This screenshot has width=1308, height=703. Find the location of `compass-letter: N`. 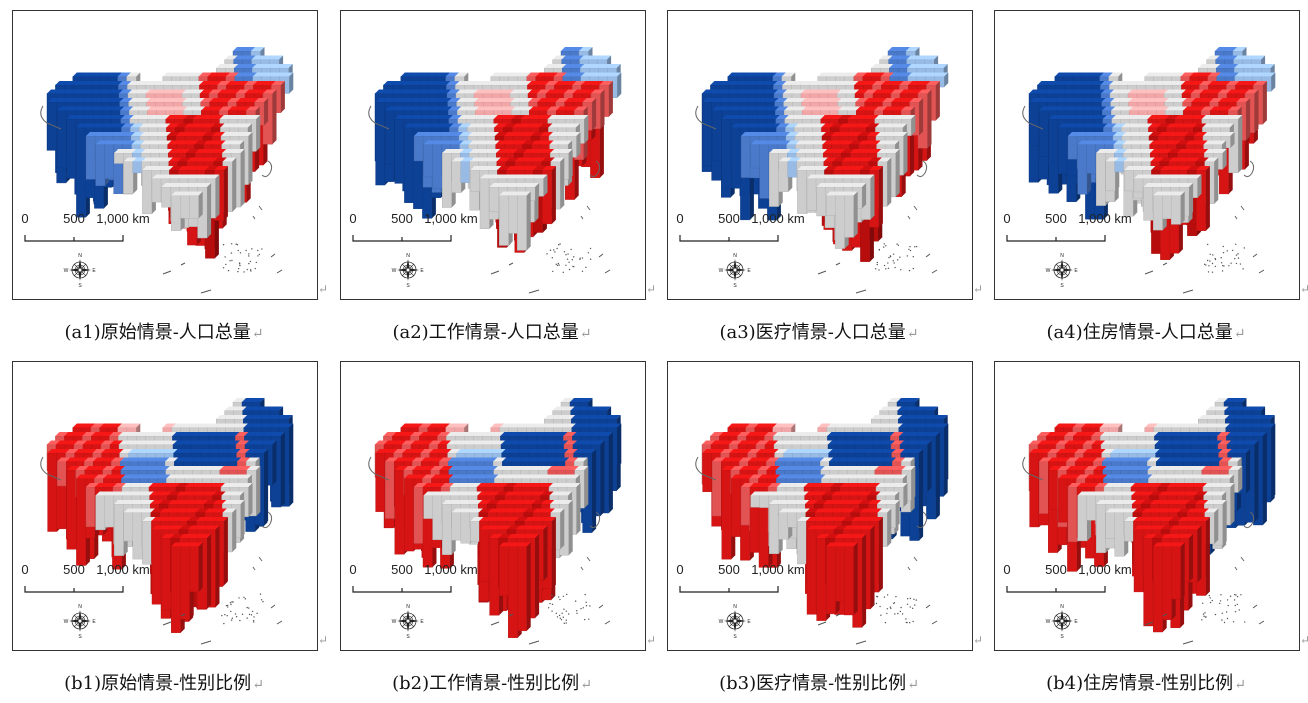

compass-letter: N is located at coordinates (408, 256).